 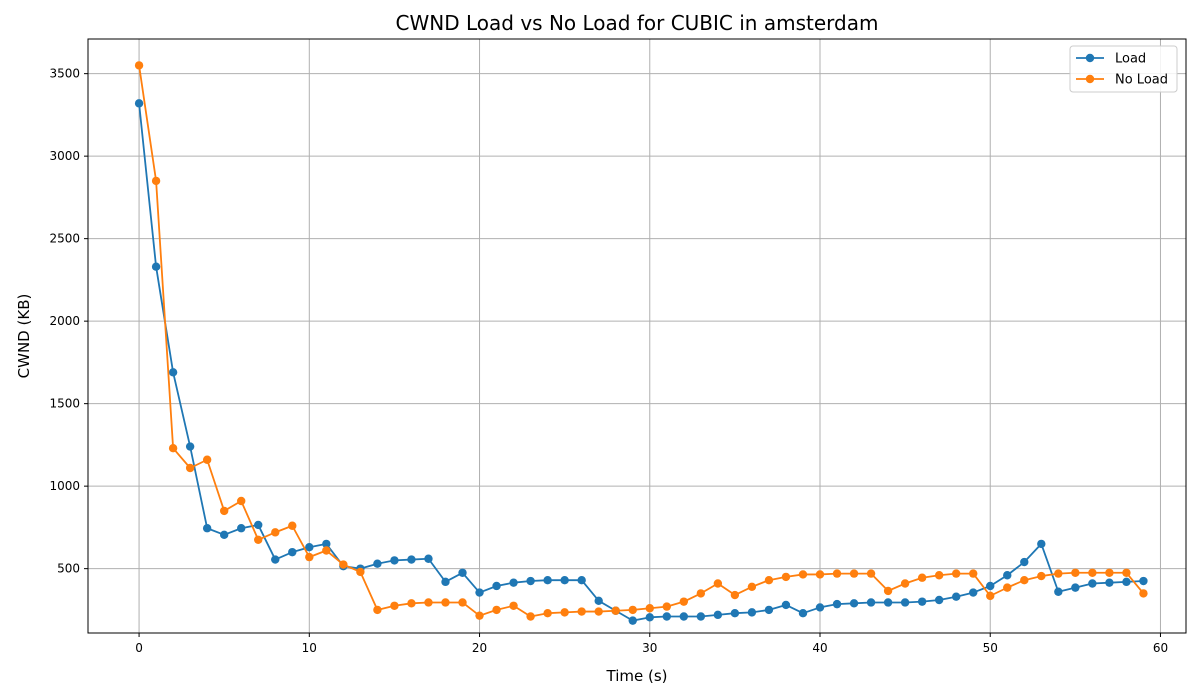 I want to click on x-tick-label: 10, so click(x=309, y=648).